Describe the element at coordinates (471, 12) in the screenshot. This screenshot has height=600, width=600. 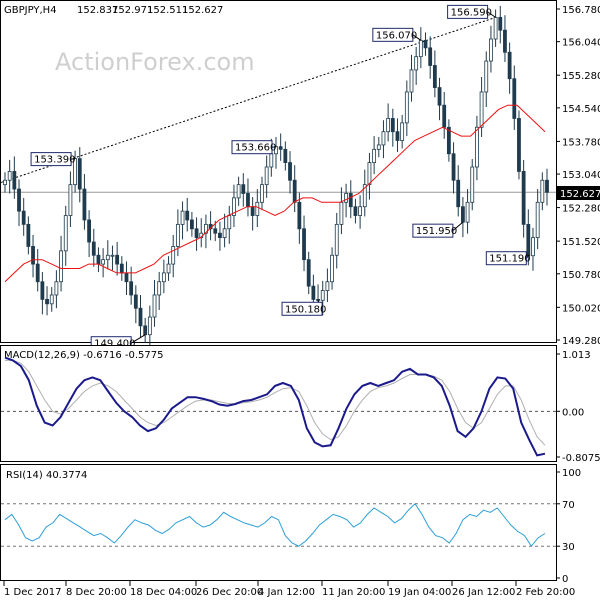
I see `annotation-label: 156.590` at that location.